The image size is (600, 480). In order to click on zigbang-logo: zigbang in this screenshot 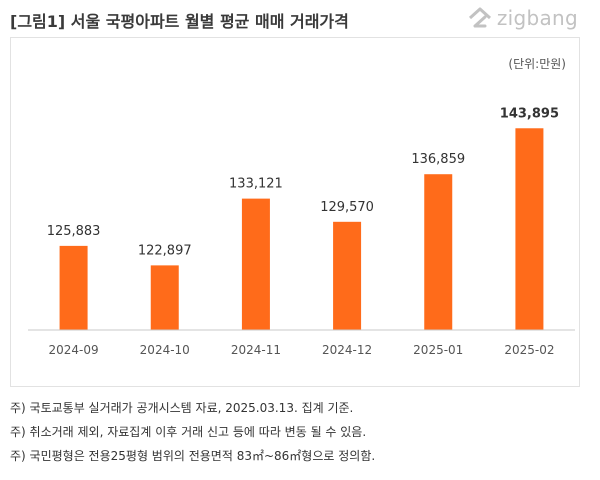, I will do `click(522, 18)`.